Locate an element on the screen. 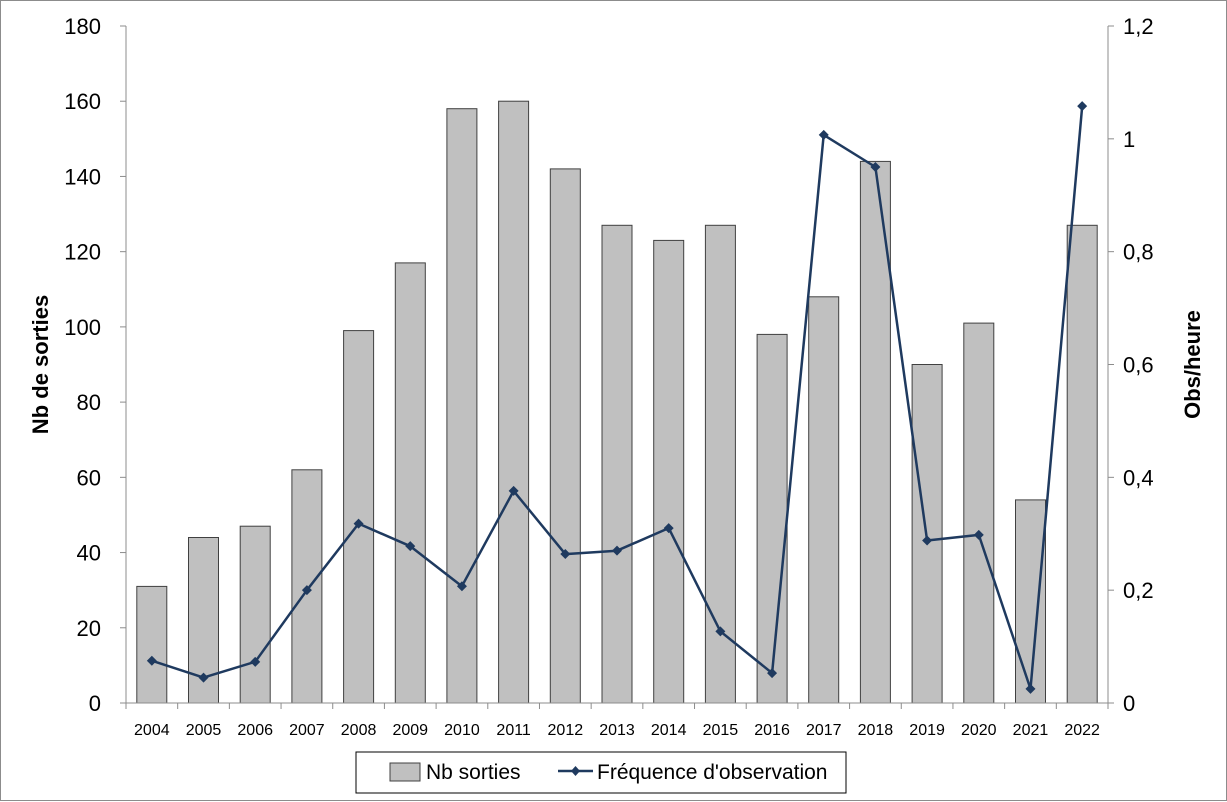  x-tick-label: 2005 is located at coordinates (204, 730).